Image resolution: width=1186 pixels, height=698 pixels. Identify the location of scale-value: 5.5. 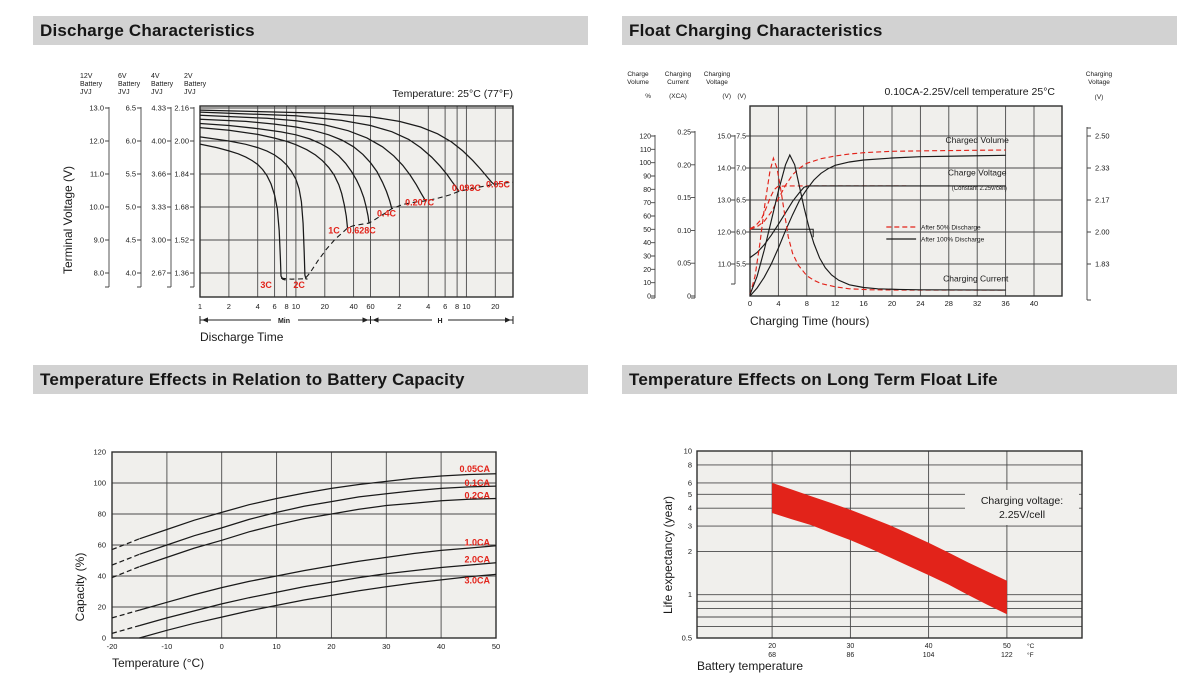
(131, 174).